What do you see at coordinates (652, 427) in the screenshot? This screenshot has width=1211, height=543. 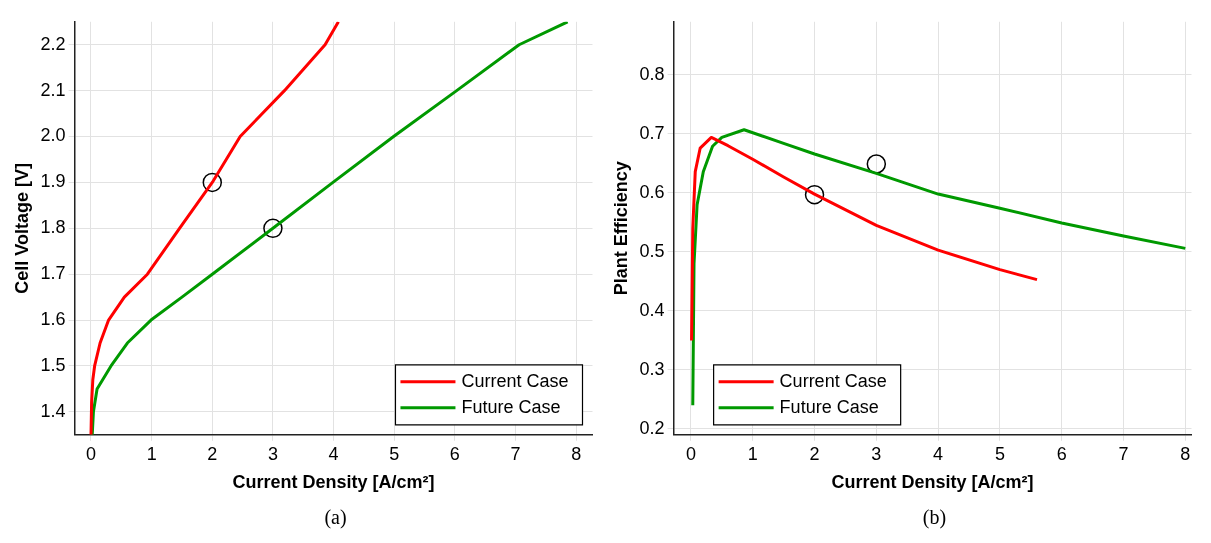 I see `y-tick-label: 0.2` at bounding box center [652, 427].